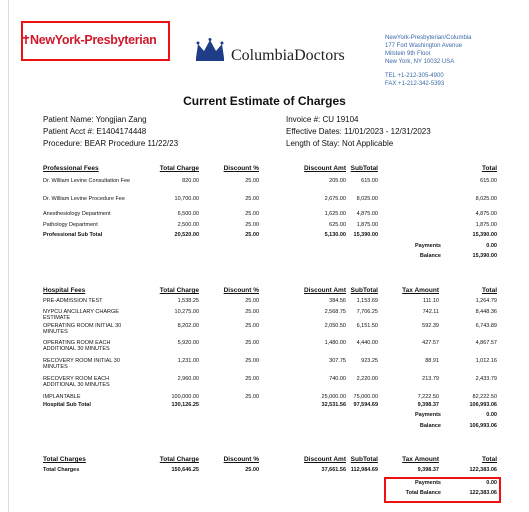  What do you see at coordinates (483, 493) in the screenshot?
I see `total-balance-value: 122,383.06` at bounding box center [483, 493].